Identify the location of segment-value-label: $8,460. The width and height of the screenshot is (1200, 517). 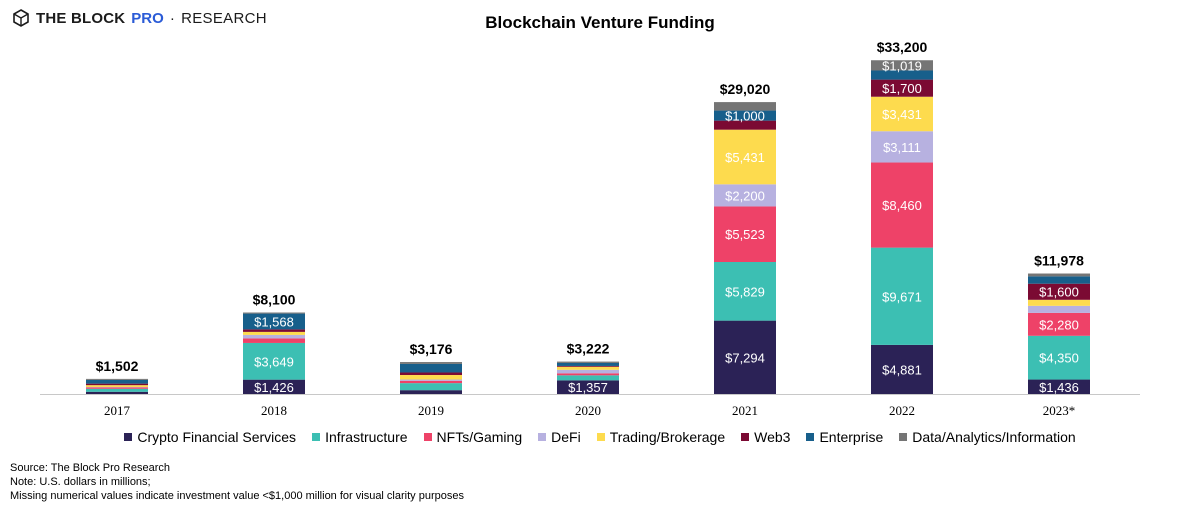
(902, 205).